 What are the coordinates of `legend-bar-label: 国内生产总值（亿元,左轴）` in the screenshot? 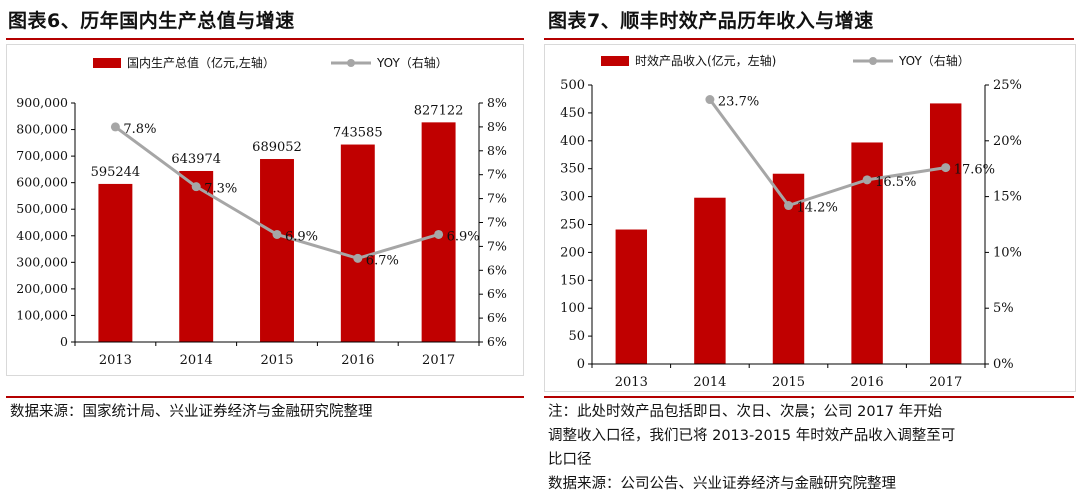 It's located at (201, 62).